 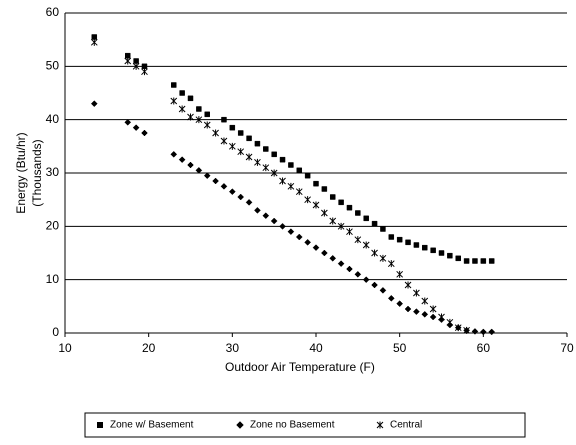 What do you see at coordinates (292, 425) in the screenshot?
I see `legend-label: Zone no Basement` at bounding box center [292, 425].